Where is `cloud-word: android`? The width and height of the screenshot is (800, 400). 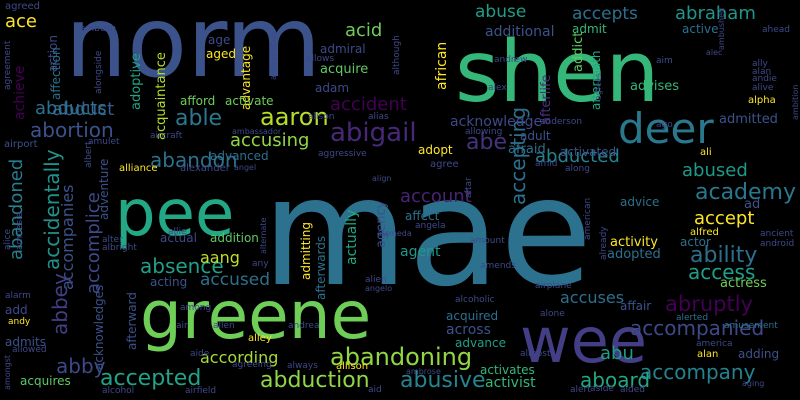 cloud-word: android is located at coordinates (777, 244).